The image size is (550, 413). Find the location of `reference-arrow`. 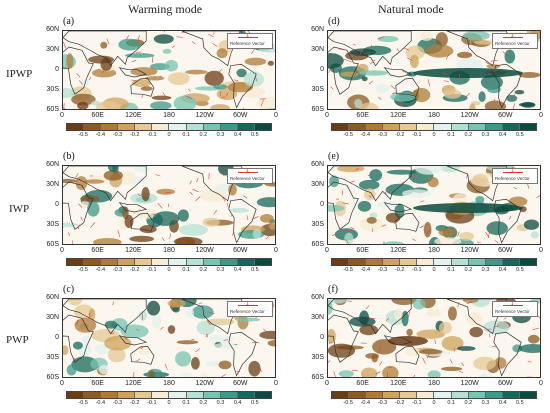

reference-arrow is located at coordinates (248, 37).